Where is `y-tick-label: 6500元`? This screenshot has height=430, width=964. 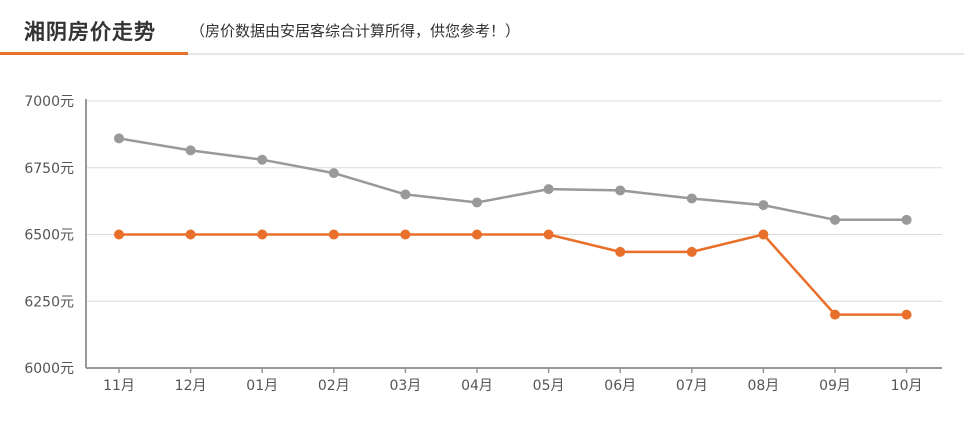
y-tick-label: 6500元 is located at coordinates (49, 236).